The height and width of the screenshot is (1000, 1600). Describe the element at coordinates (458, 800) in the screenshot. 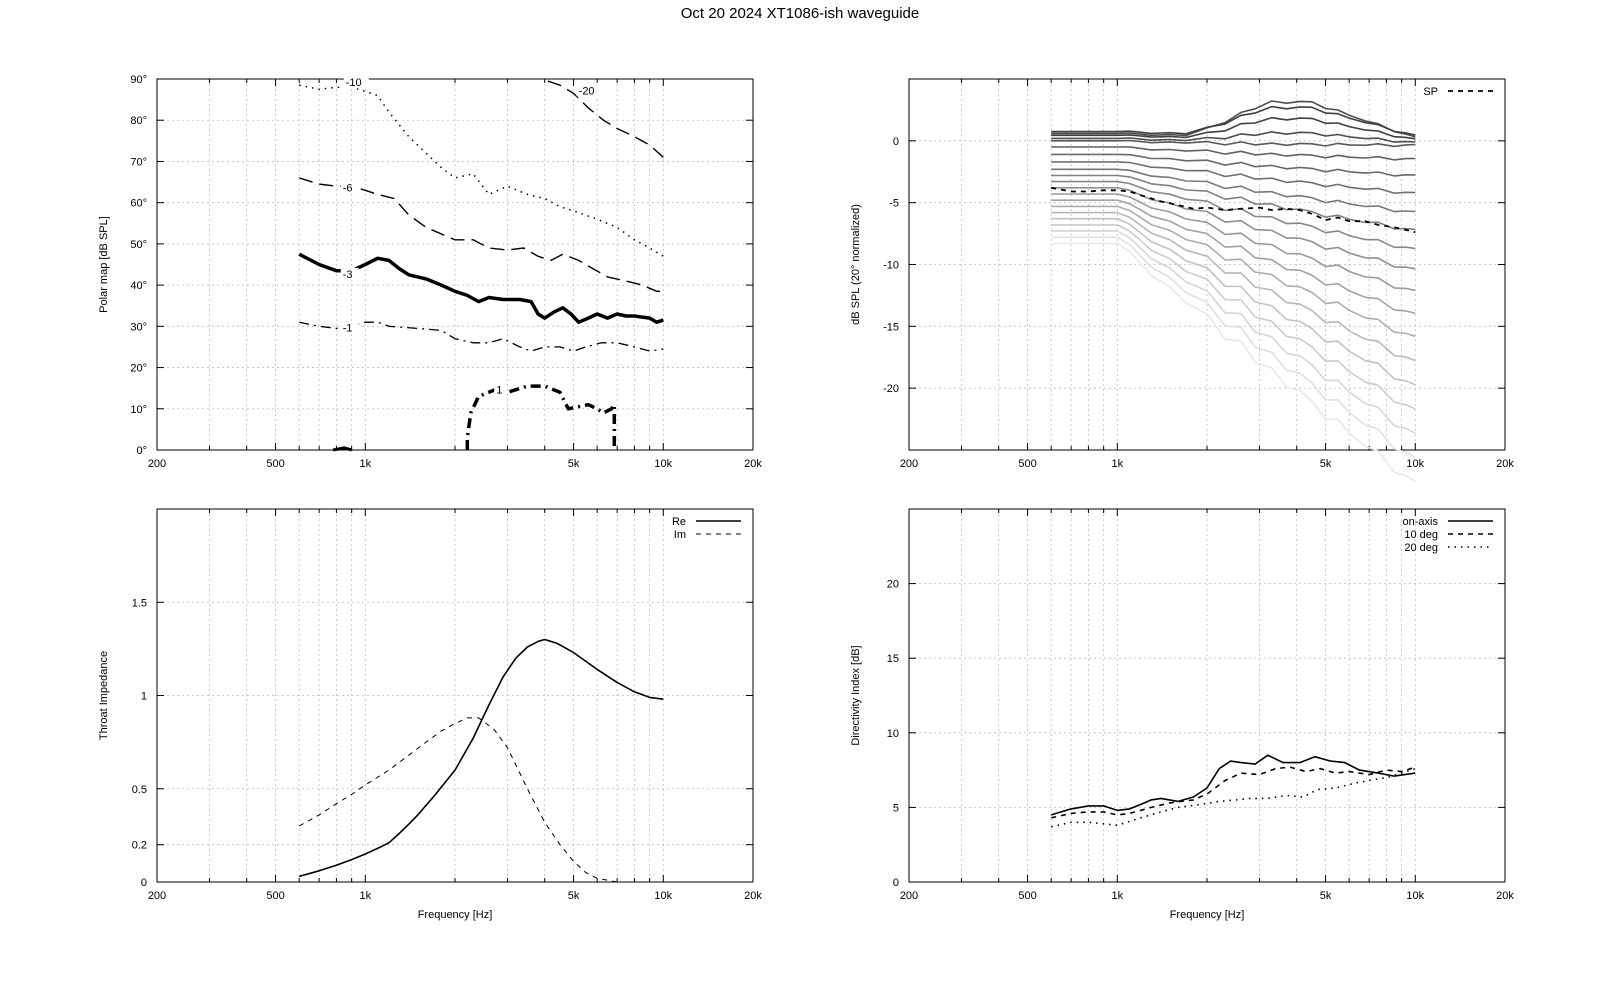

I see `series-line-im` at that location.